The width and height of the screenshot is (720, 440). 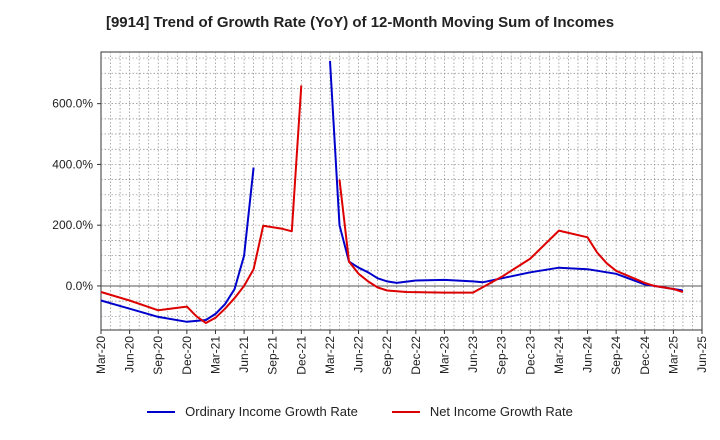 I want to click on y-tick-label: 400.0%, so click(x=72, y=164).